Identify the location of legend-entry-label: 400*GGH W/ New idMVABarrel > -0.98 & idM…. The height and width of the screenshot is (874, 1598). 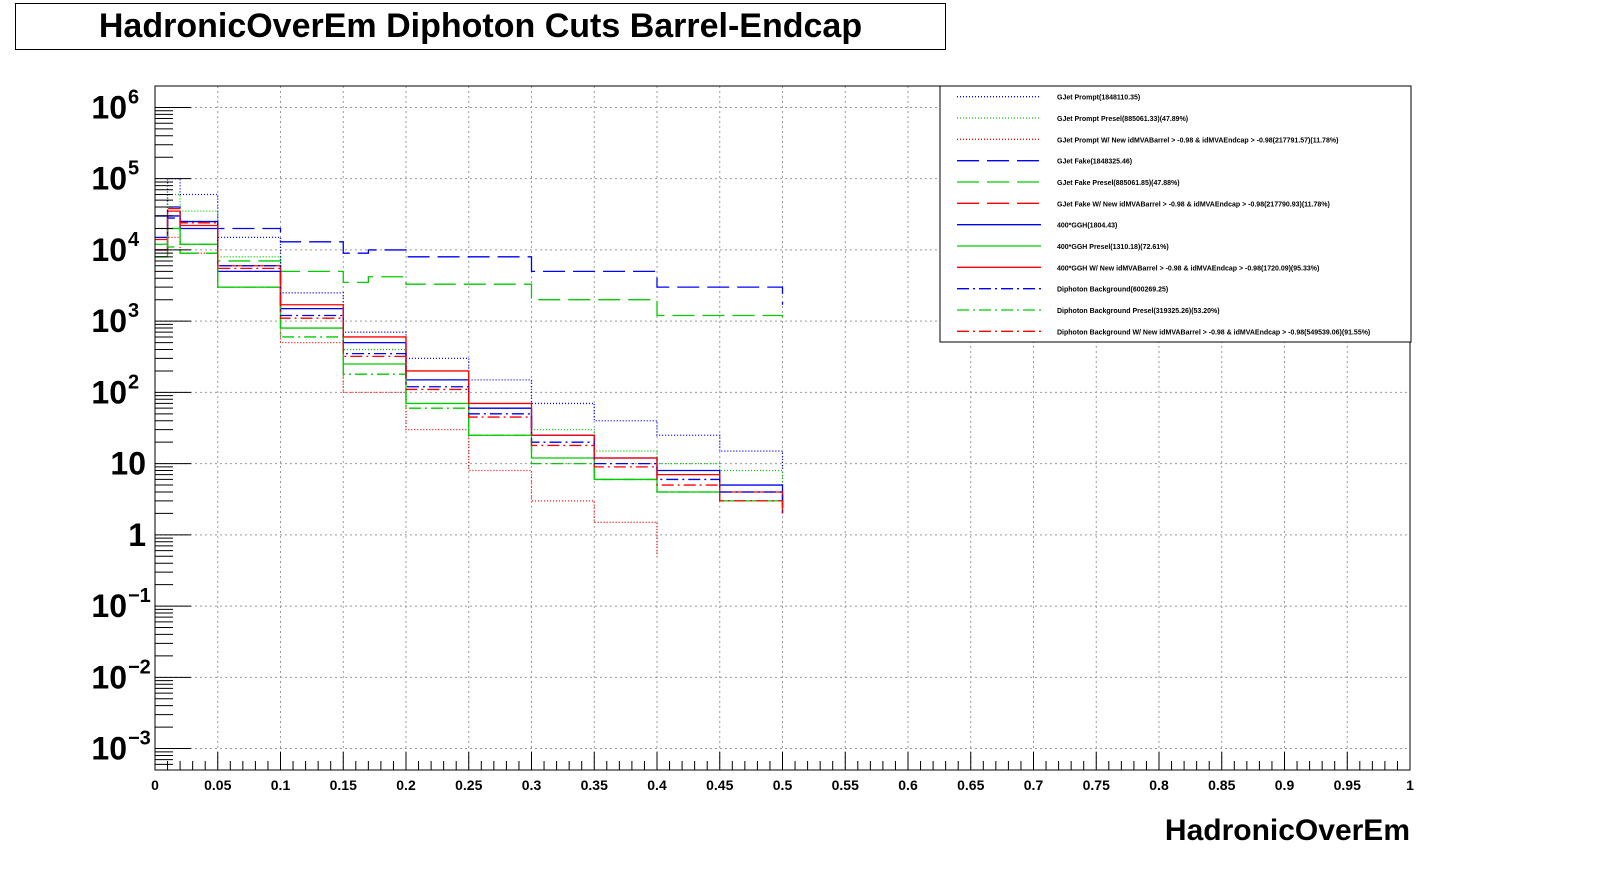
(1188, 268).